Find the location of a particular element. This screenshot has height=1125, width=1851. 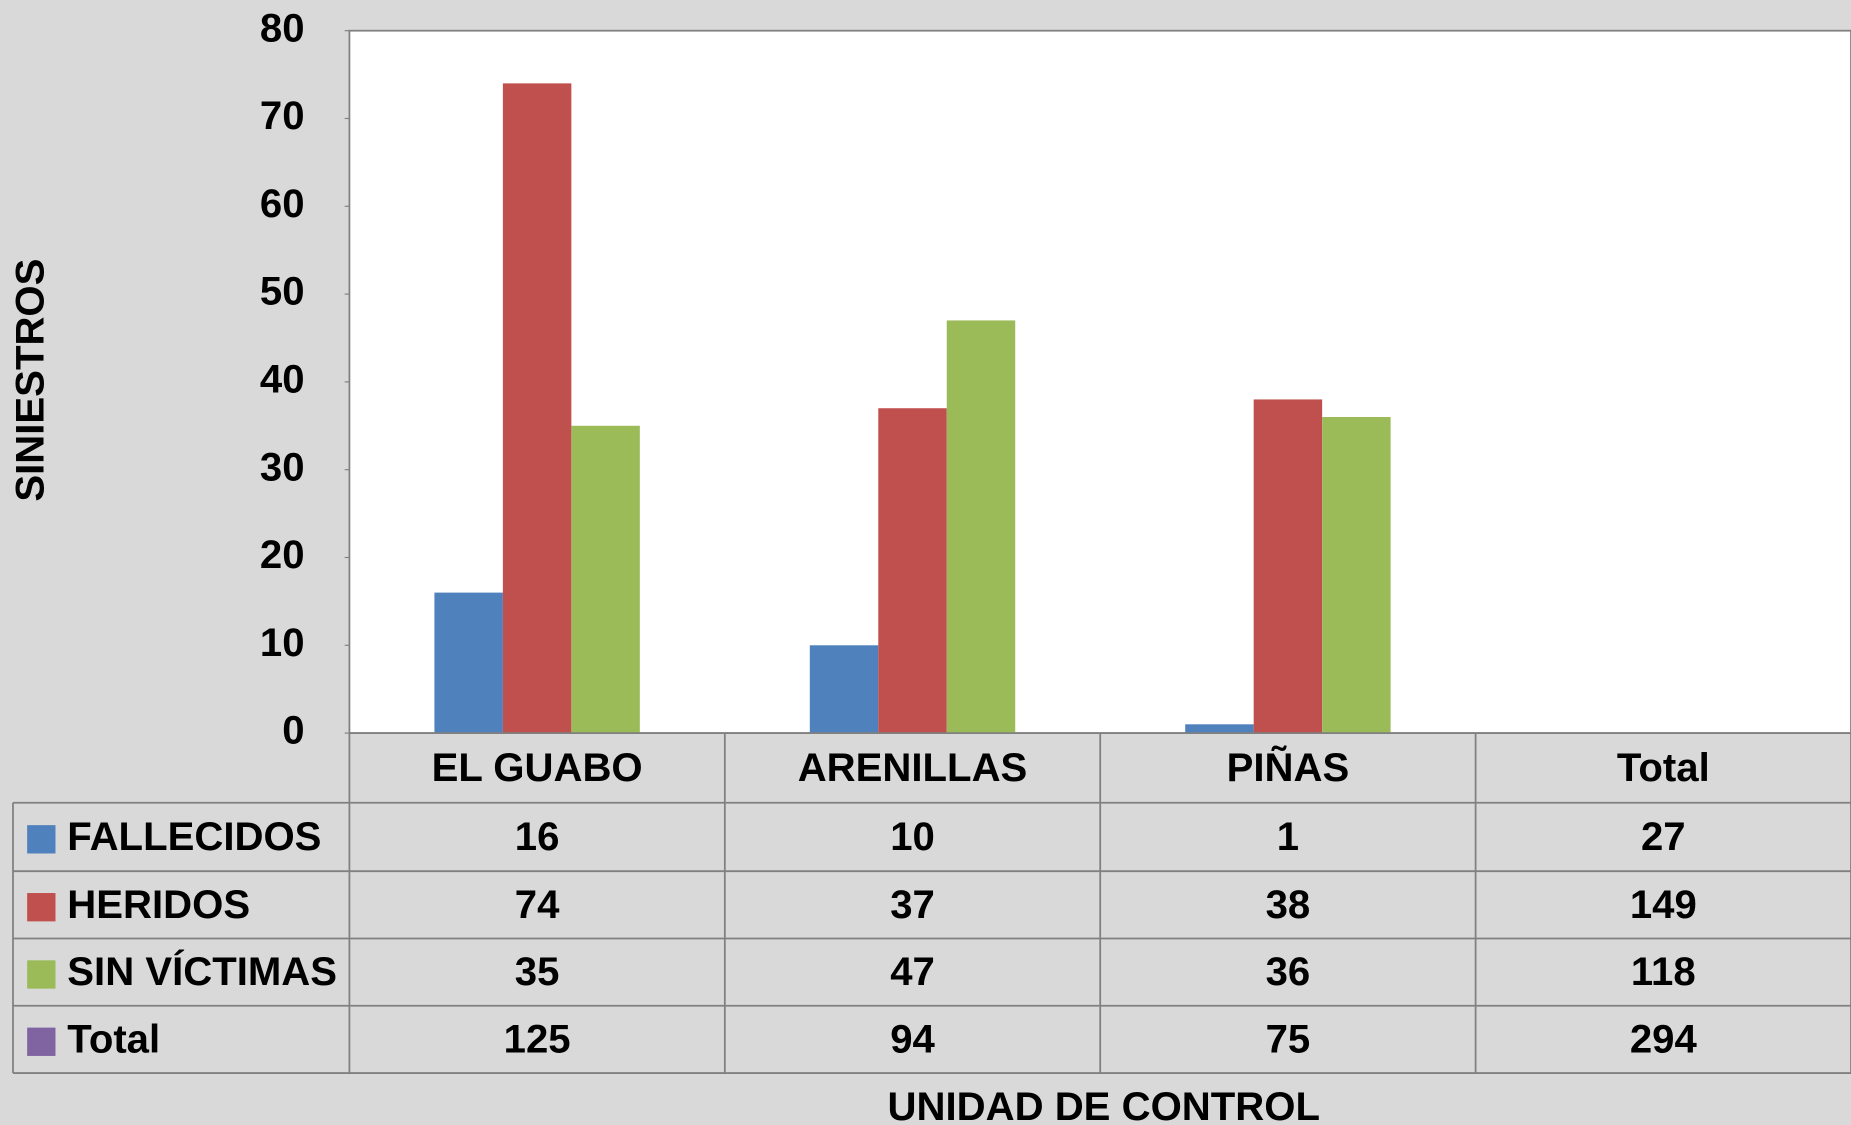

table-value: 149 is located at coordinates (1663, 904).